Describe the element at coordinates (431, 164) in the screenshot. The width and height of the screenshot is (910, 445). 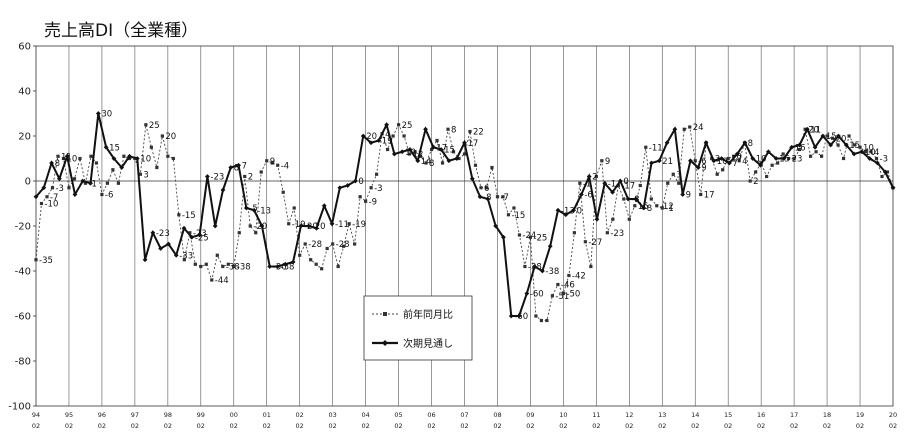
I see `data-label-yoy: 8` at that location.